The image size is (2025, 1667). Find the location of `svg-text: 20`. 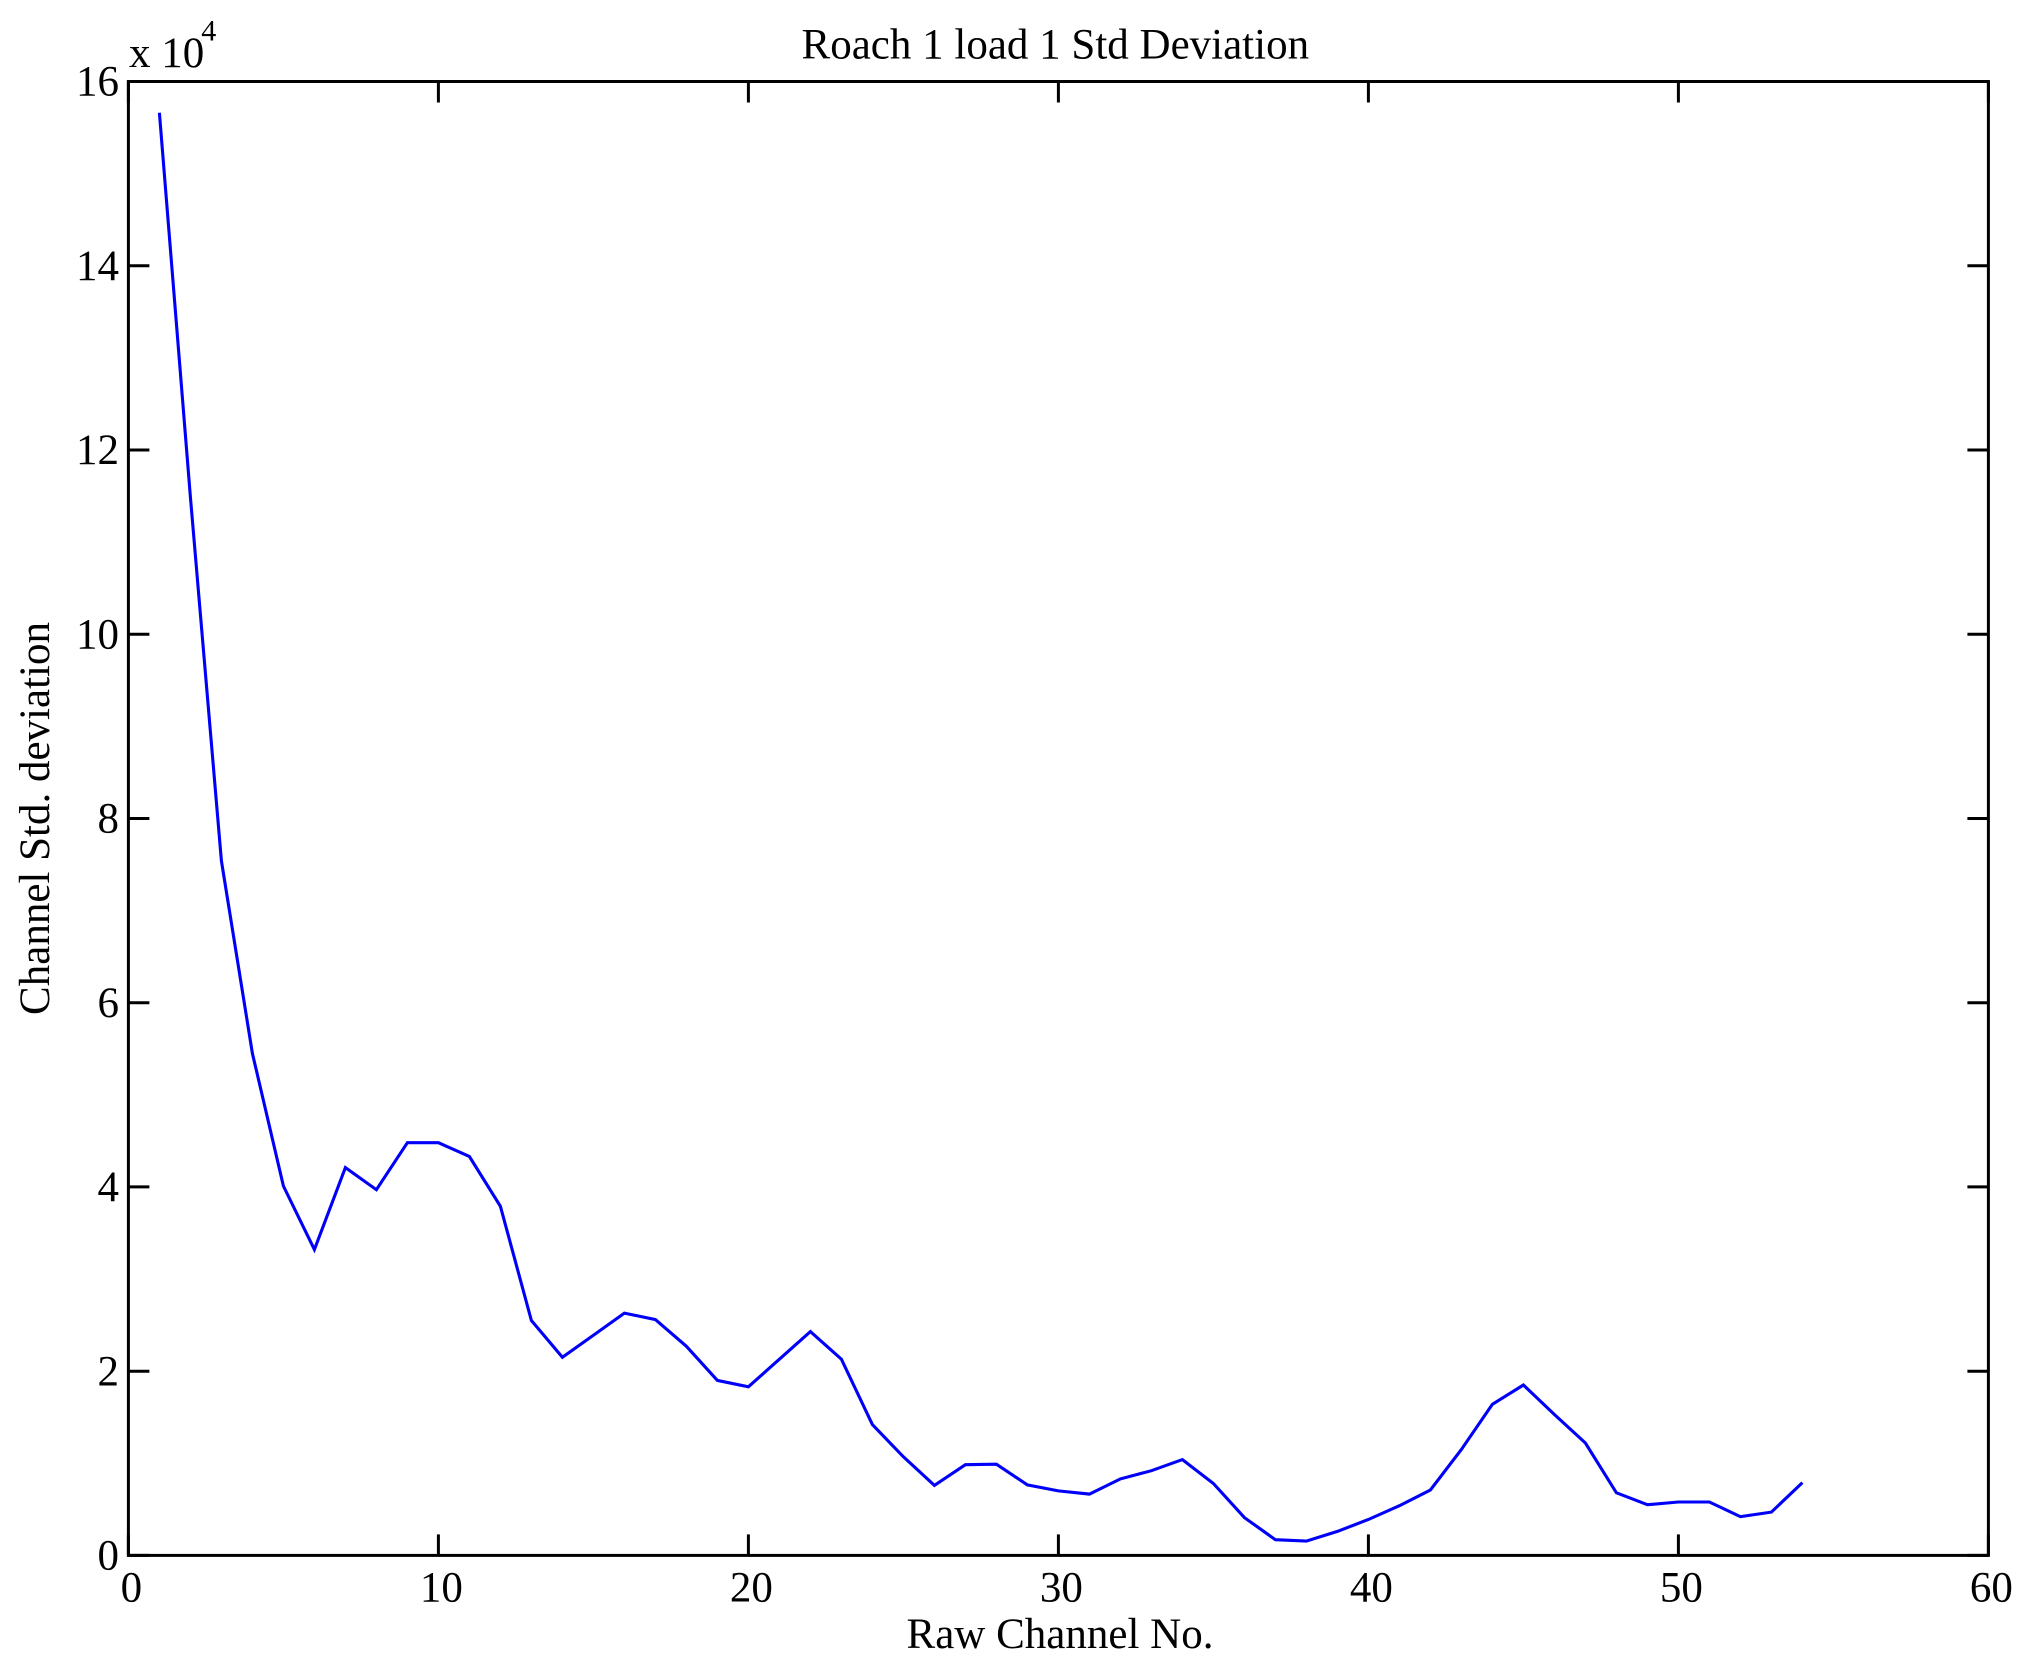

svg-text: 20 is located at coordinates (751, 1588).